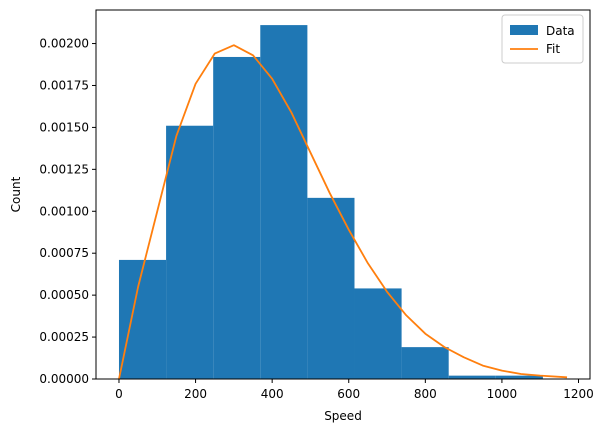 The image size is (602, 436). What do you see at coordinates (502, 394) in the screenshot?
I see `x-tick-label: 1000` at bounding box center [502, 394].